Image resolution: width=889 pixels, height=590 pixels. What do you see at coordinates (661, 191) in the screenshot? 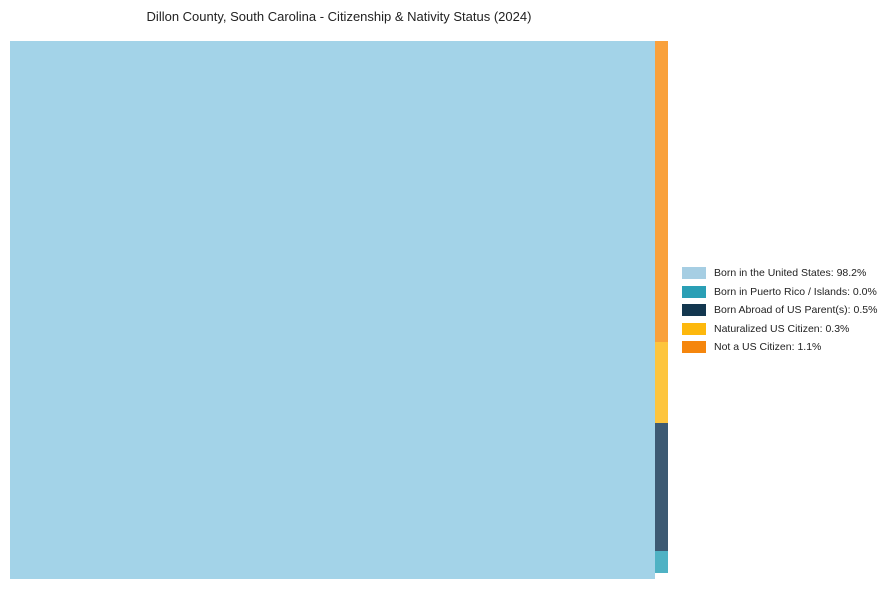
I see `treemap-cell-not-a-us-citizen` at bounding box center [661, 191].